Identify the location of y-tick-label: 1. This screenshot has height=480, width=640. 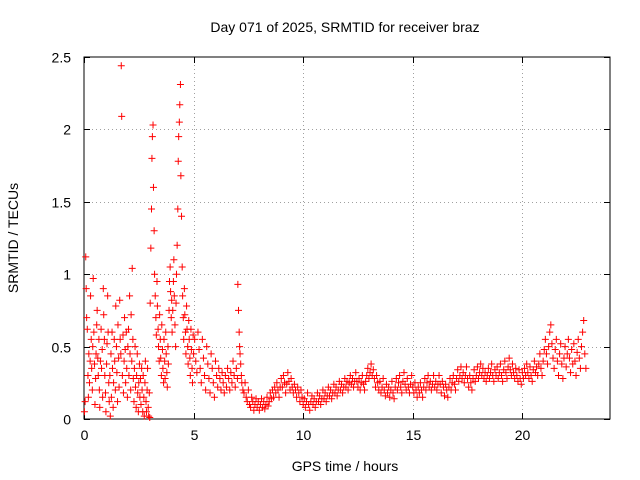
(67, 275).